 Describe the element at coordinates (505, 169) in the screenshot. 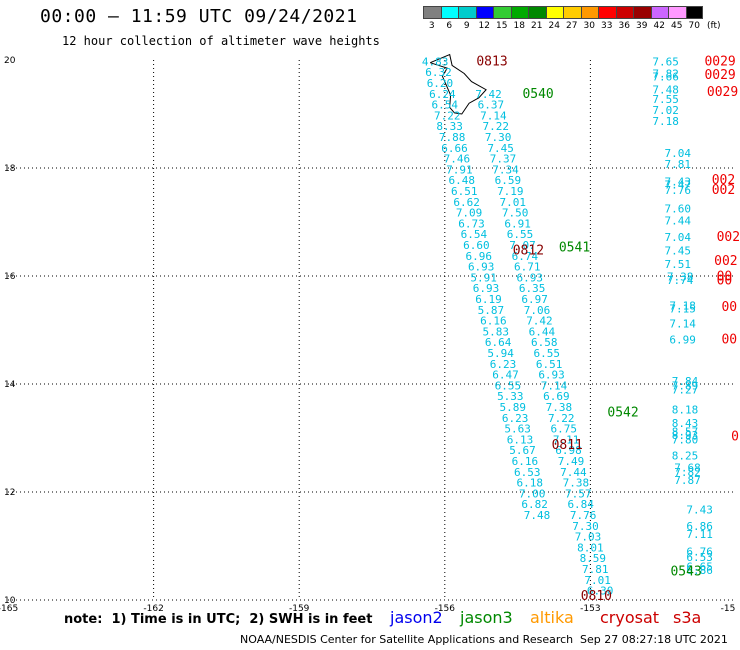

I see `wave-height-value: 7.34` at that location.